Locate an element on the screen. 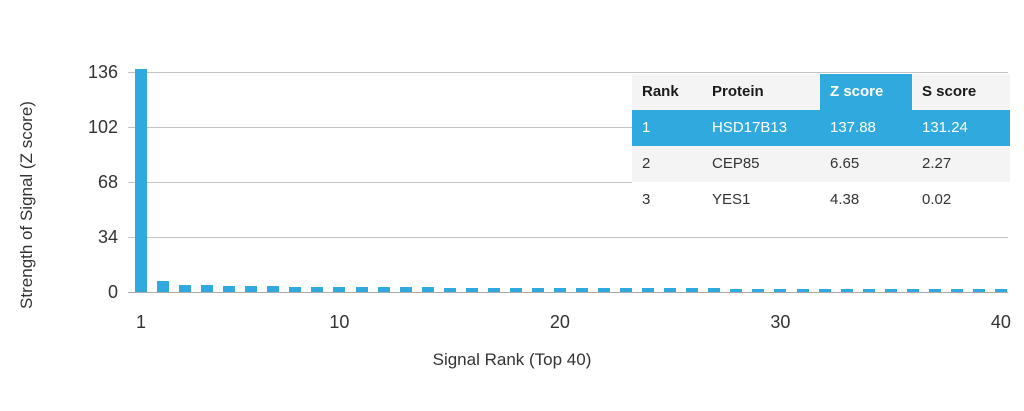 This screenshot has width=1024, height=411. table-cell-rank: 2 is located at coordinates (667, 164).